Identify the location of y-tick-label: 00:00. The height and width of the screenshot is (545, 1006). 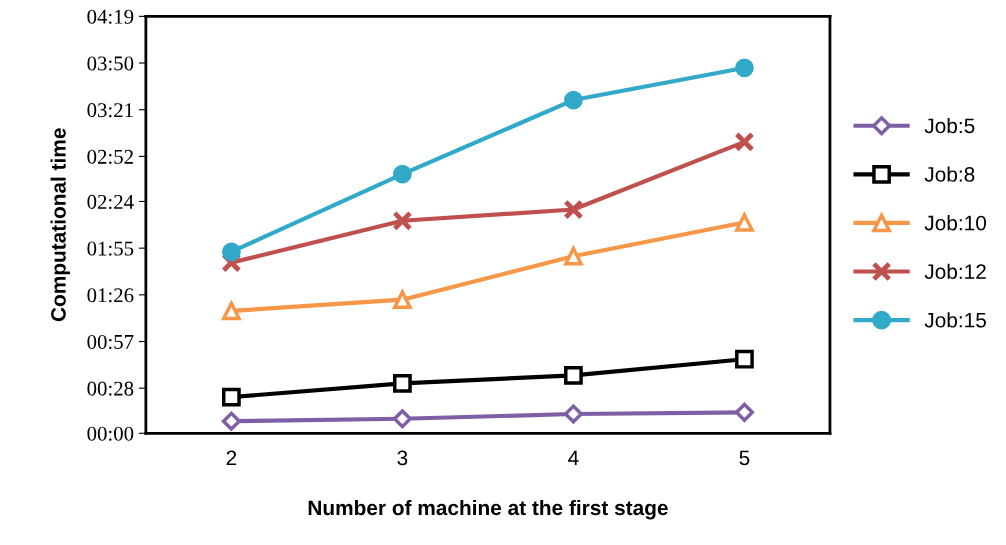
(110, 433).